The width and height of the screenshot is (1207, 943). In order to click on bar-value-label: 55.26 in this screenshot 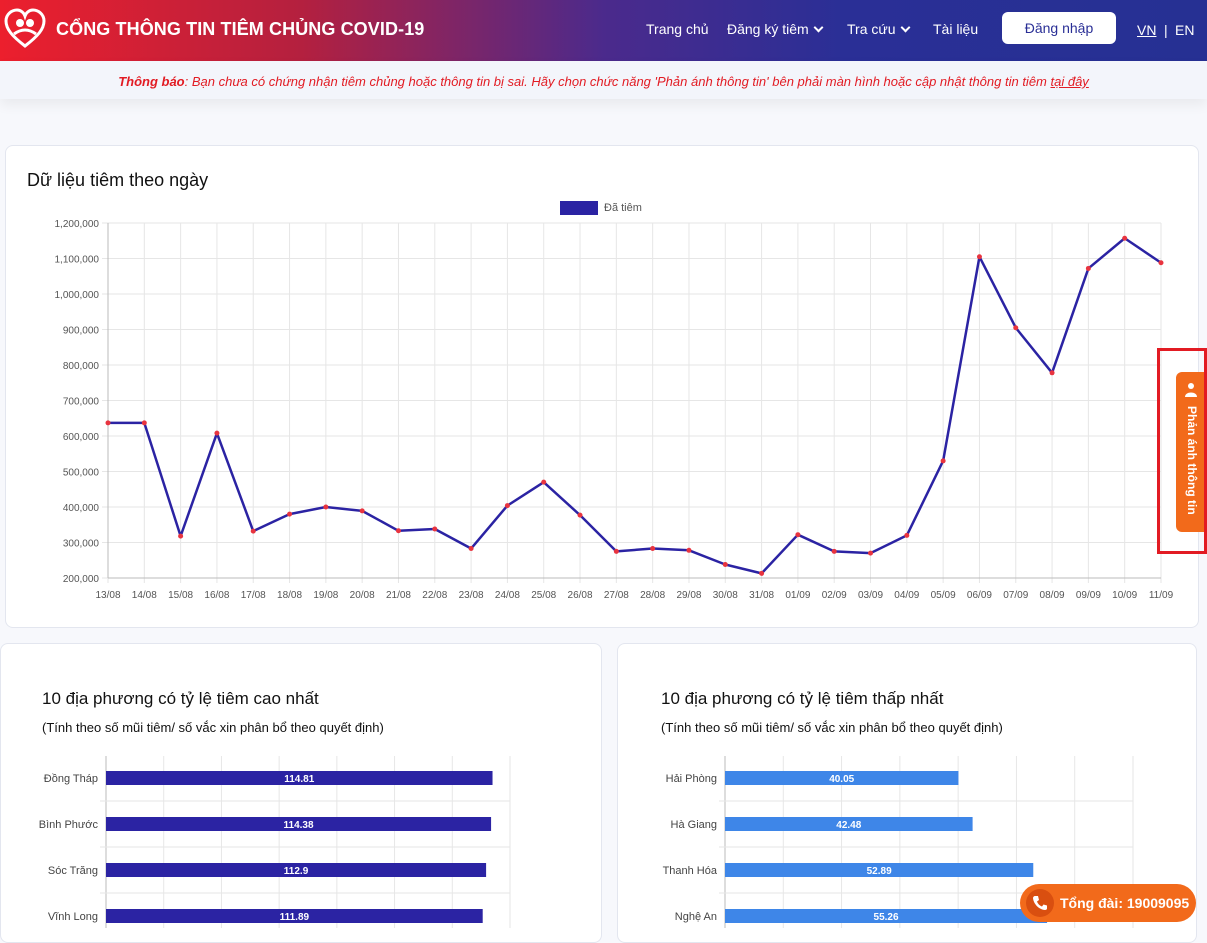, I will do `click(886, 917)`.